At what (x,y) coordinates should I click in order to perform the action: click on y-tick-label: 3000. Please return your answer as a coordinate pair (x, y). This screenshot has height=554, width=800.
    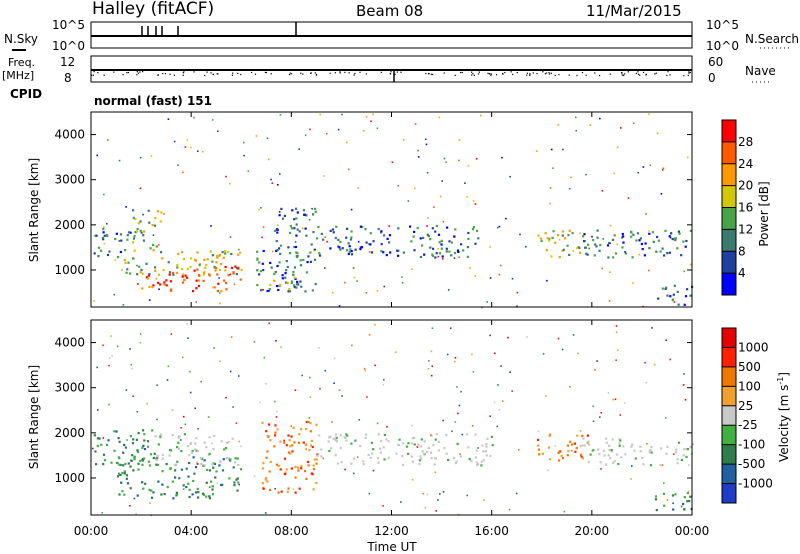
    Looking at the image, I should click on (69, 180).